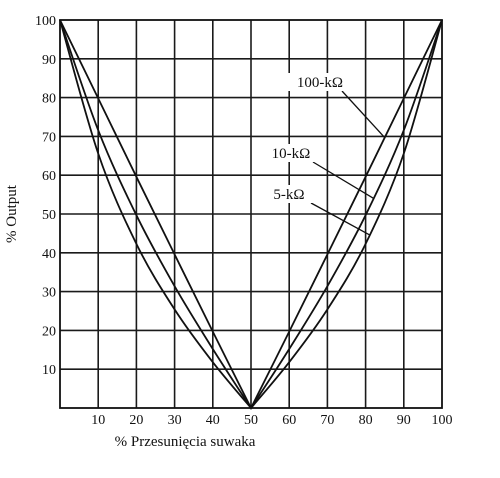  I want to click on annotation-label: 5-kΩ, so click(288, 195).